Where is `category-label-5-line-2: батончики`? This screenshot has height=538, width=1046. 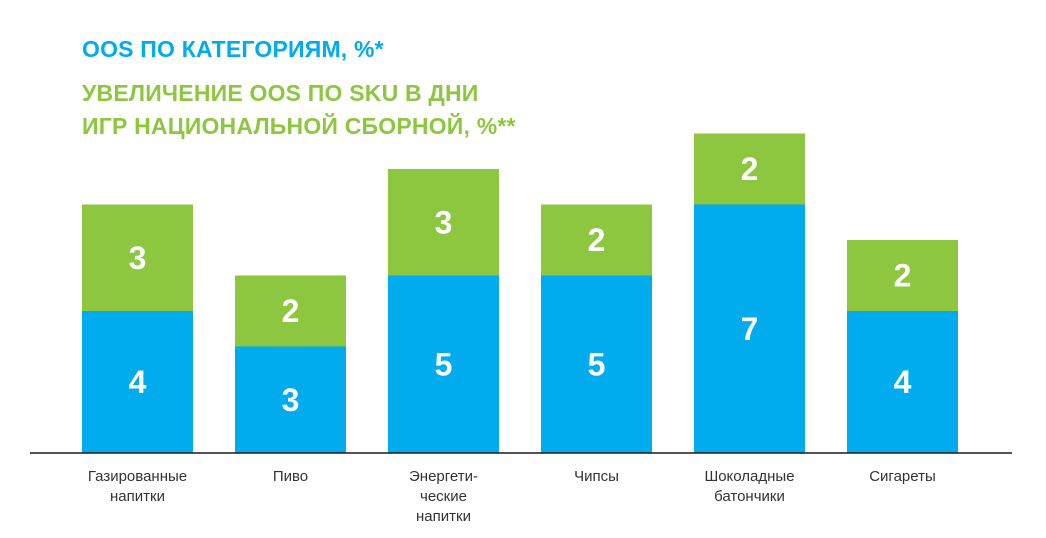 category-label-5-line-2: батончики is located at coordinates (749, 496).